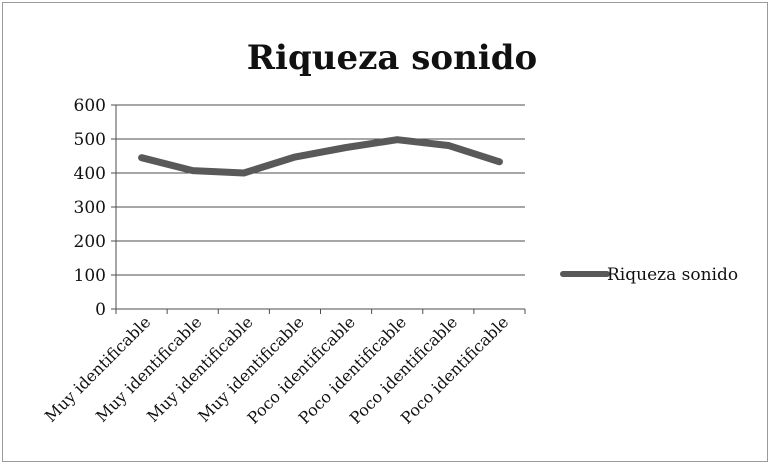 Image resolution: width=772 pixels, height=466 pixels. What do you see at coordinates (392, 58) in the screenshot?
I see `chart-title: Riqueza sonido` at bounding box center [392, 58].